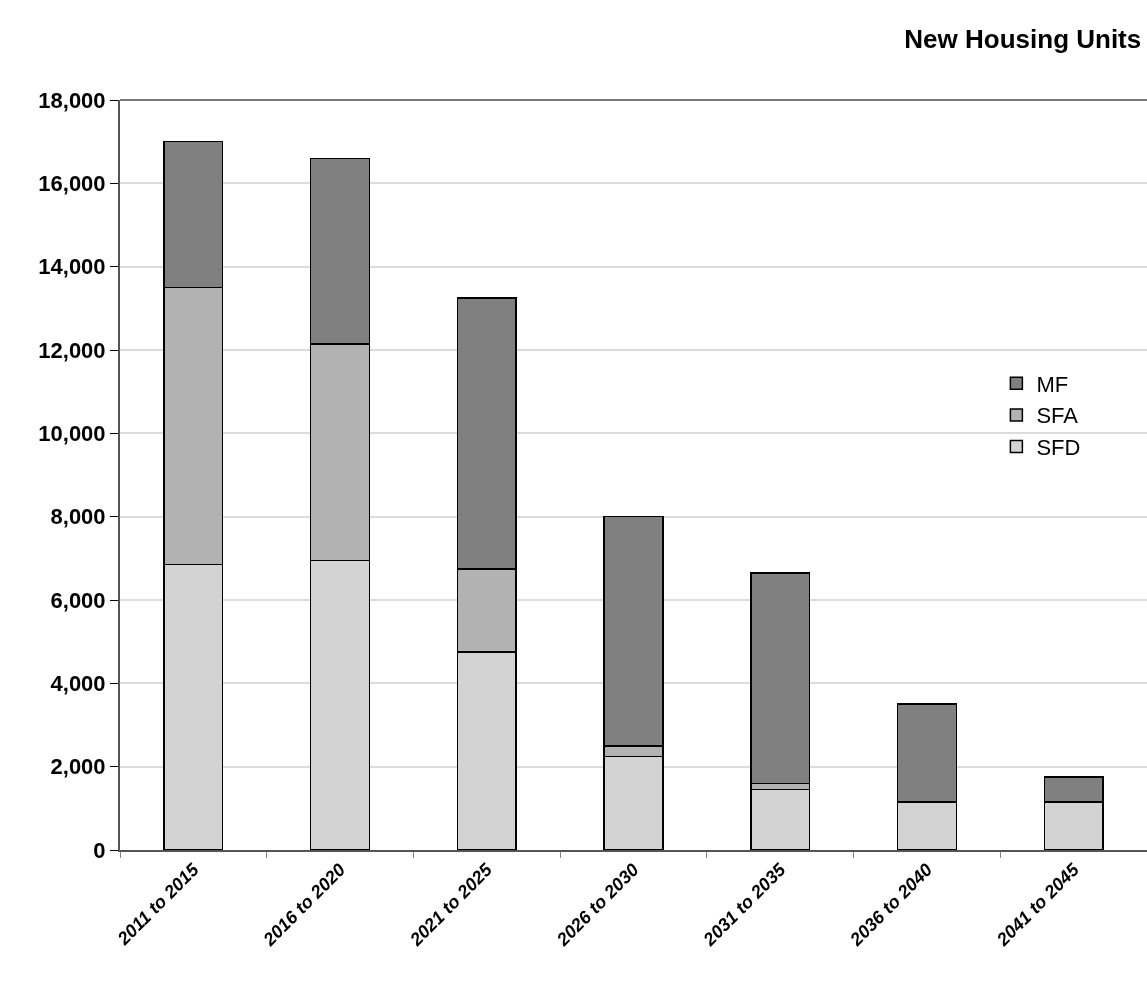  I want to click on y-tick-label: 10,000, so click(72, 434).